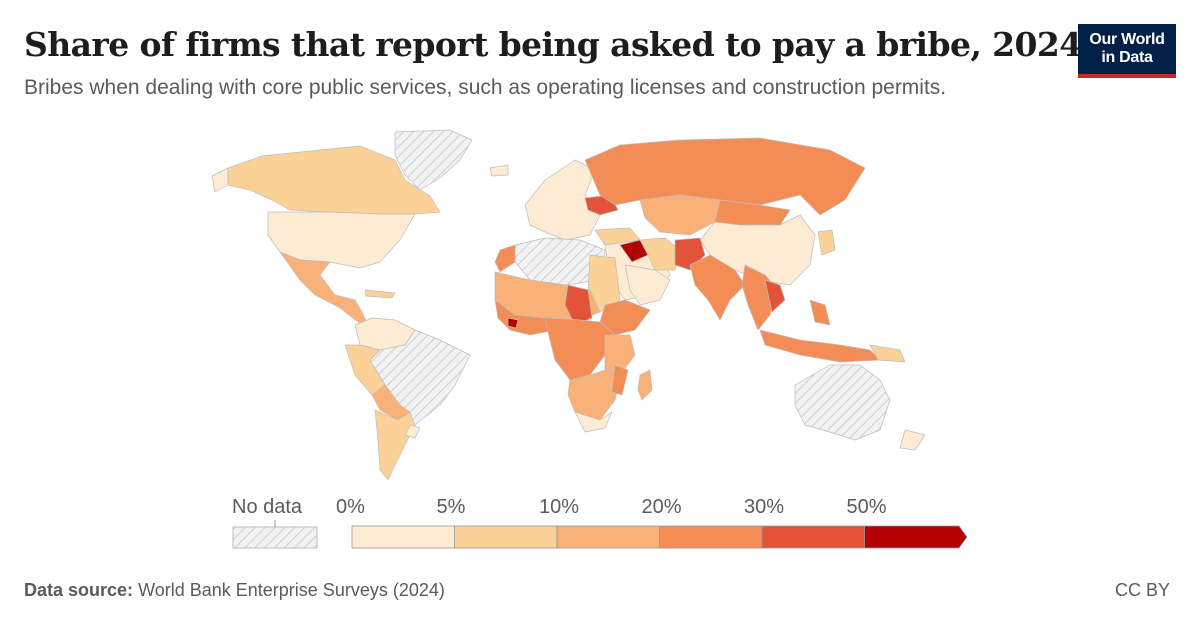 Image resolution: width=1200 pixels, height=627 pixels. Describe the element at coordinates (645, 385) in the screenshot. I see `region-madagascar` at that location.